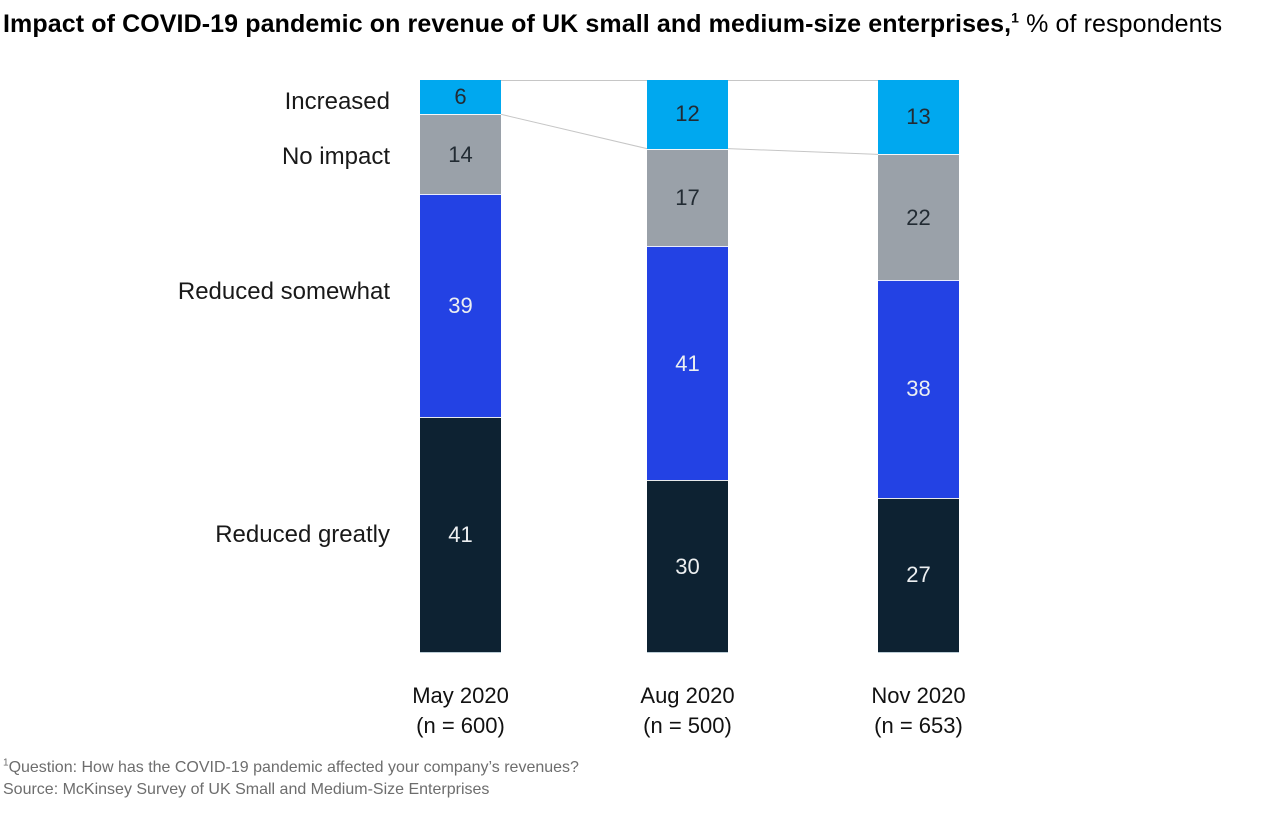 The image size is (1275, 823). I want to click on segment-value-label: 12, so click(687, 114).